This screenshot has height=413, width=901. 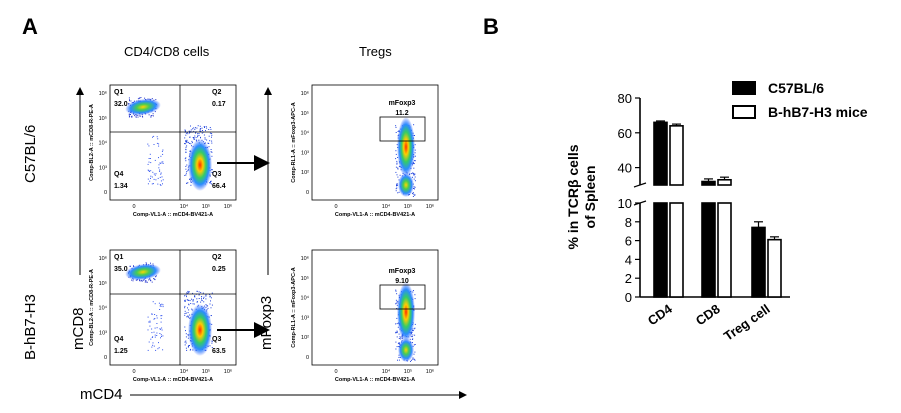 What do you see at coordinates (121, 104) in the screenshot?
I see `quadrant-value-q1: 32.0` at bounding box center [121, 104].